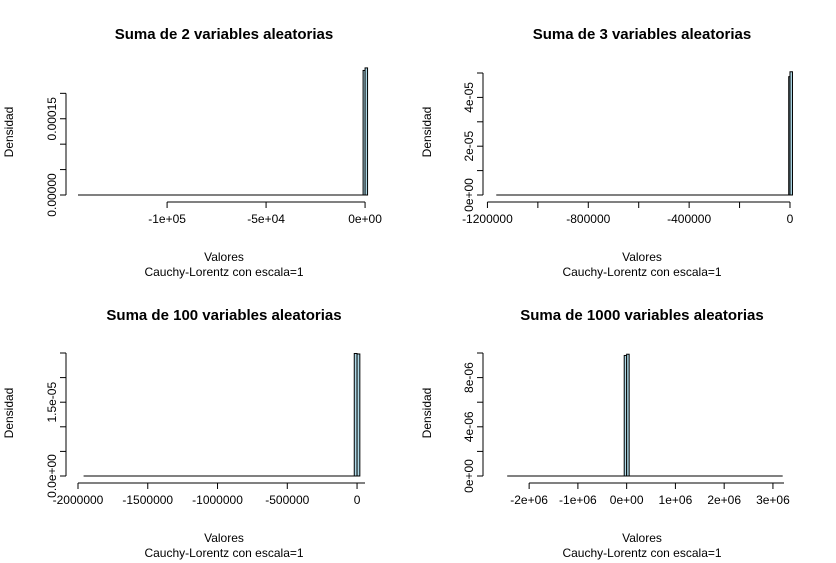 The height and width of the screenshot is (563, 836). I want to click on x-tick-label: -1000000, so click(217, 500).